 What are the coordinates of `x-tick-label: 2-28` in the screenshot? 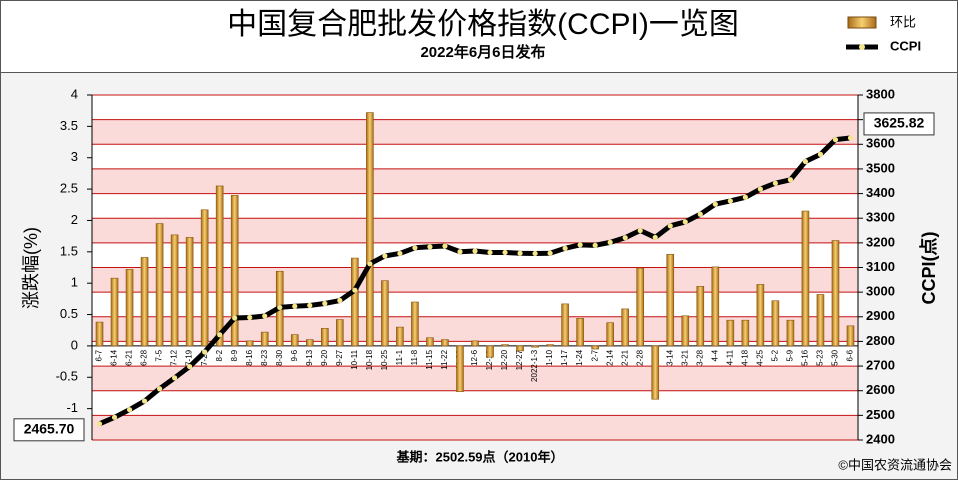 It's located at (639, 357).